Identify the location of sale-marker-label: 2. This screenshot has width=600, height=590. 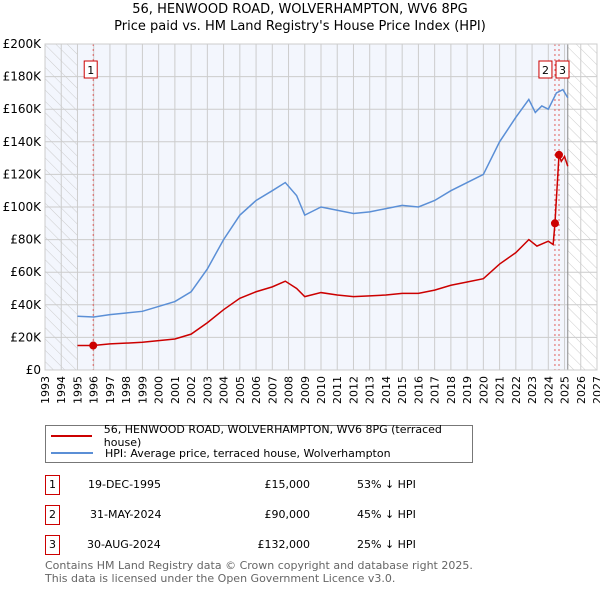
(545, 70).